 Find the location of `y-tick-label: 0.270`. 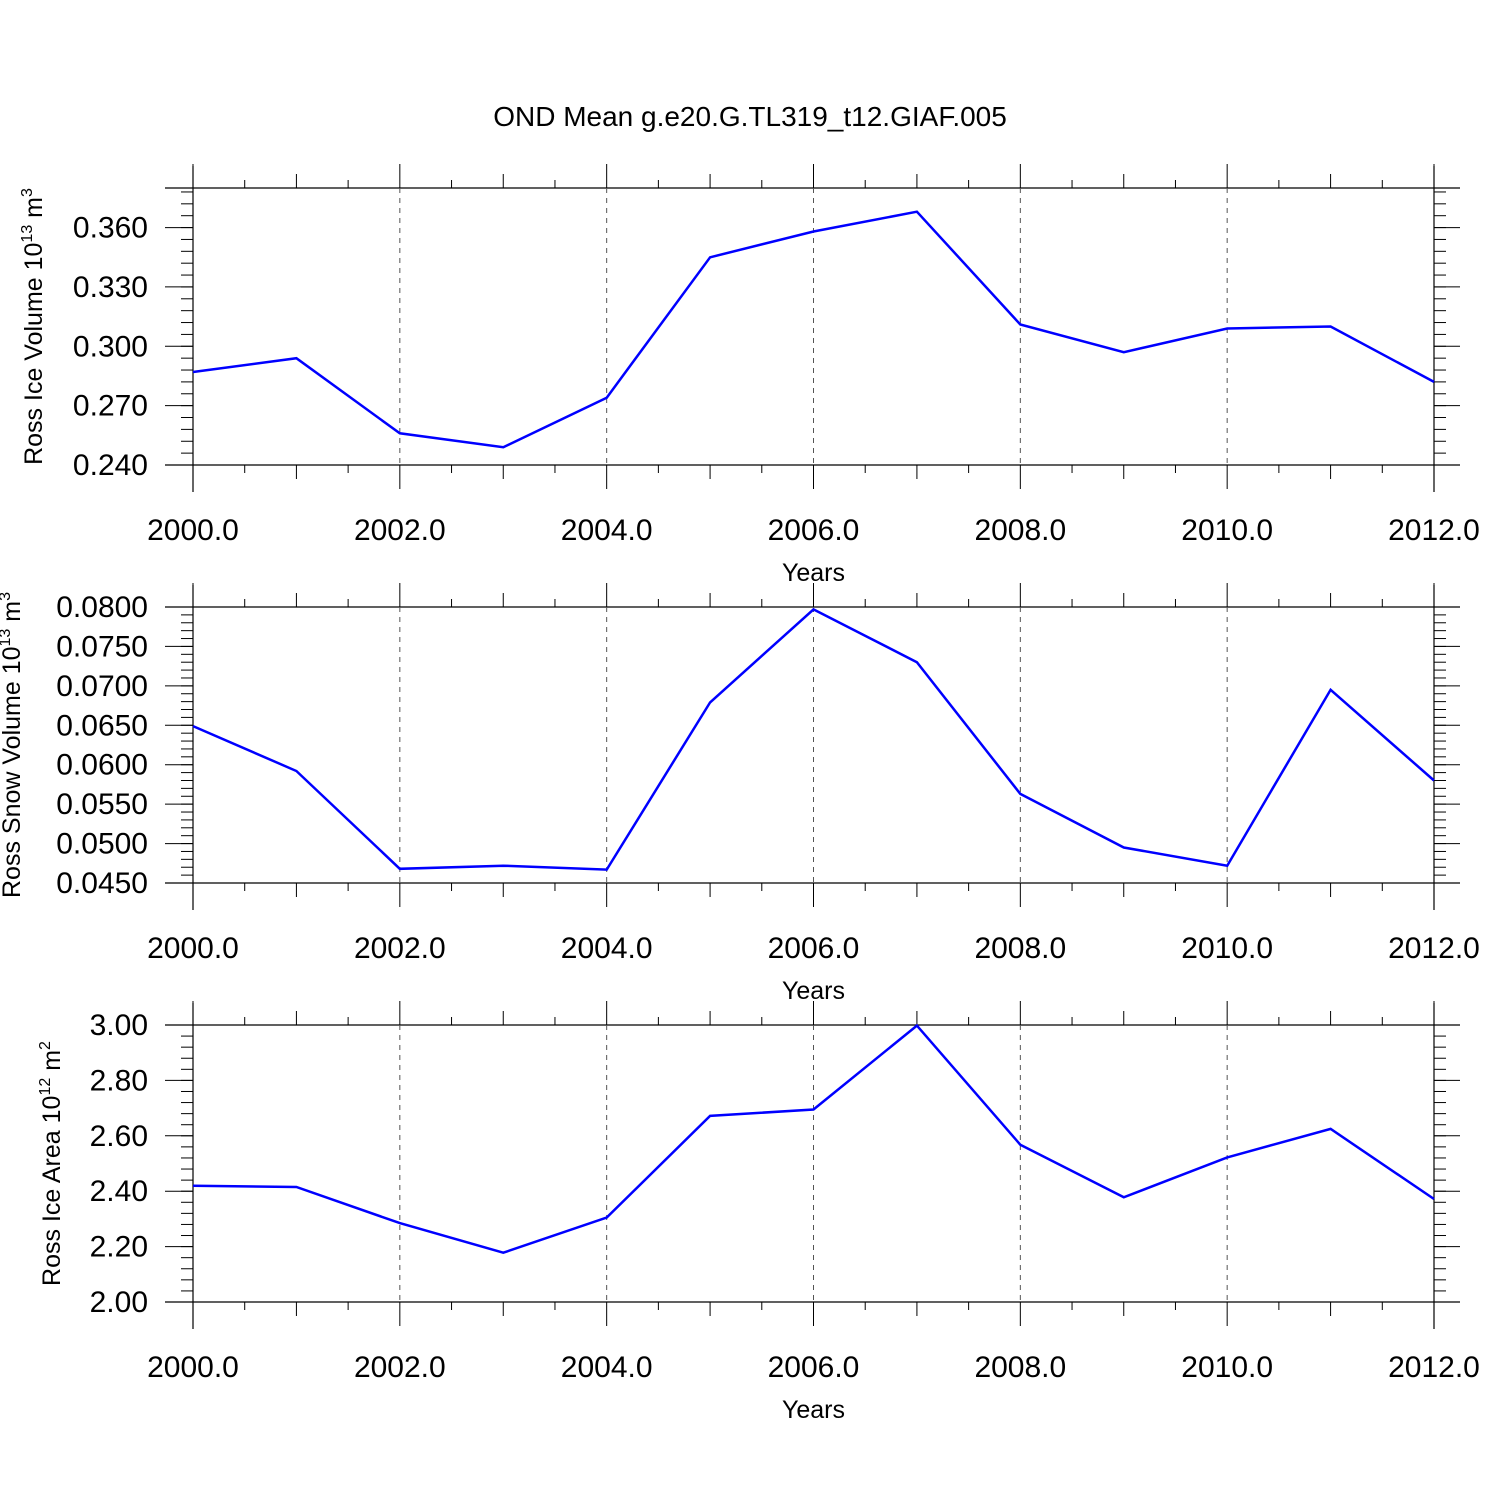

y-tick-label: 0.270 is located at coordinates (110, 406).